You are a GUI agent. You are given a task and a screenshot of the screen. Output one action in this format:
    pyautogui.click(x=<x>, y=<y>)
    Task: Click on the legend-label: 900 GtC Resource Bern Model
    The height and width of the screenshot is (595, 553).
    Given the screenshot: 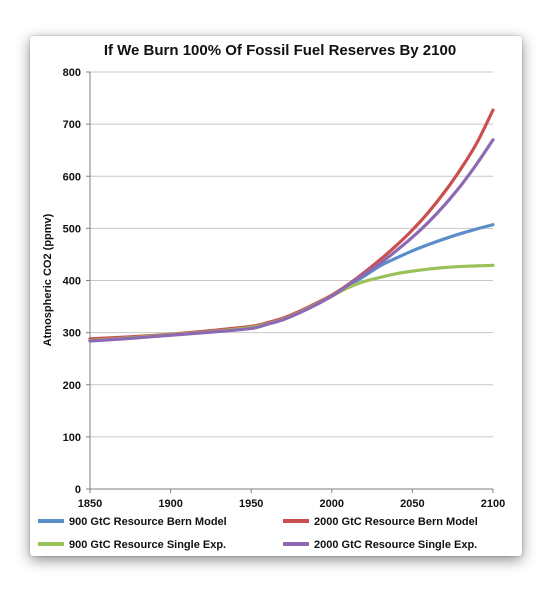 What is the action you would take?
    pyautogui.click(x=148, y=522)
    